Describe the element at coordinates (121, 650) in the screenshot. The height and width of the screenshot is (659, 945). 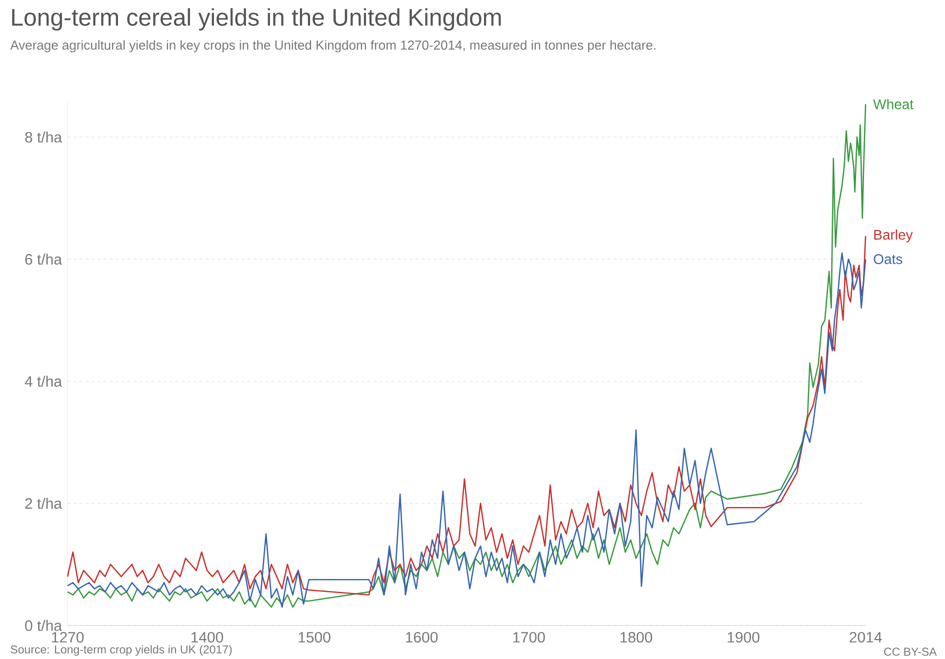
I see `source-note: Source: Long-term crop yields in UK (2017)` at that location.